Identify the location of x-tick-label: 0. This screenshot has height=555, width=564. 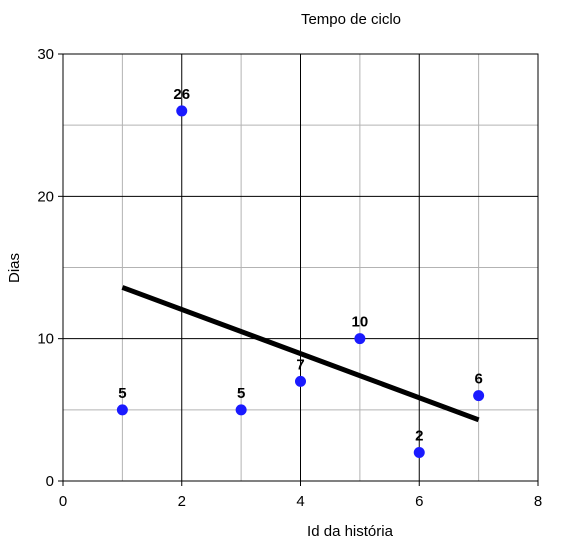
(63, 501).